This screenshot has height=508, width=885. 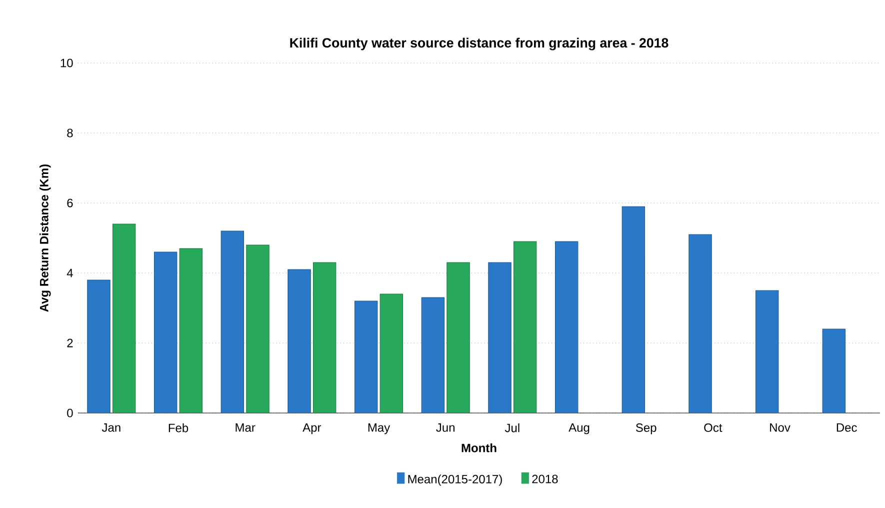 I want to click on y-tick-label: 6, so click(x=70, y=203).